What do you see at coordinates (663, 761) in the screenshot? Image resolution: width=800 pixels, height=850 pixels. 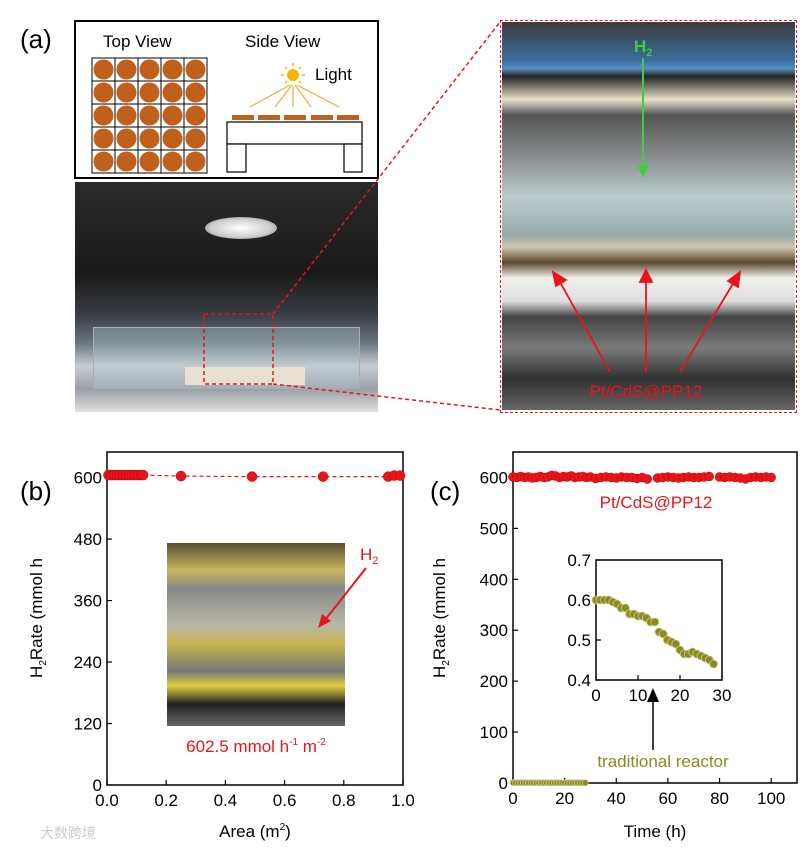 I see `series-label-traditional: traditional reactor` at bounding box center [663, 761].